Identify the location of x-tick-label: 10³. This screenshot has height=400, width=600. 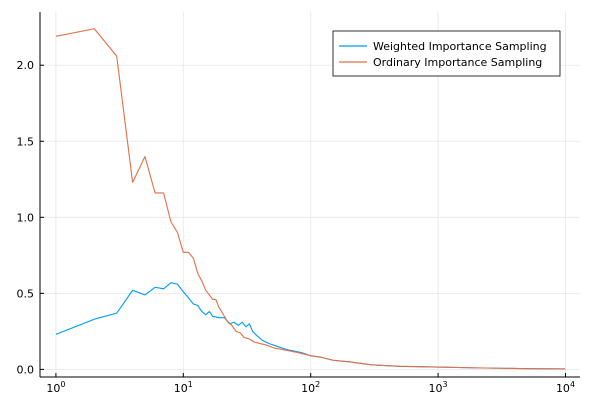
(438, 387).